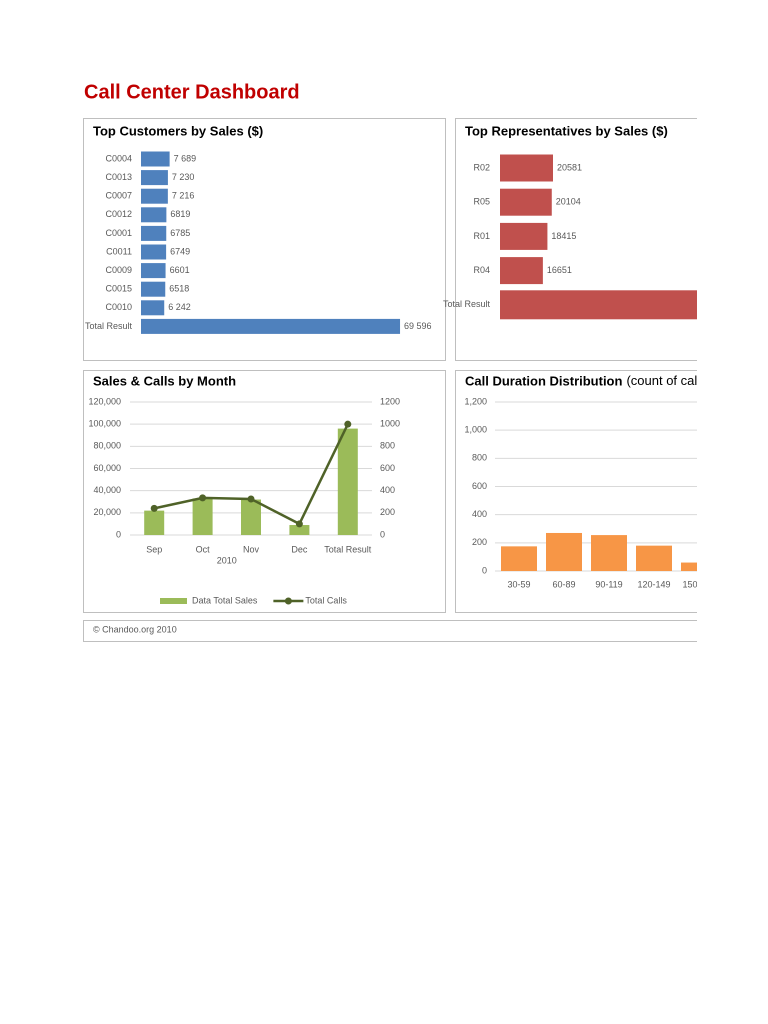  Describe the element at coordinates (227, 560) in the screenshot. I see `x-group-label: 2010` at that location.